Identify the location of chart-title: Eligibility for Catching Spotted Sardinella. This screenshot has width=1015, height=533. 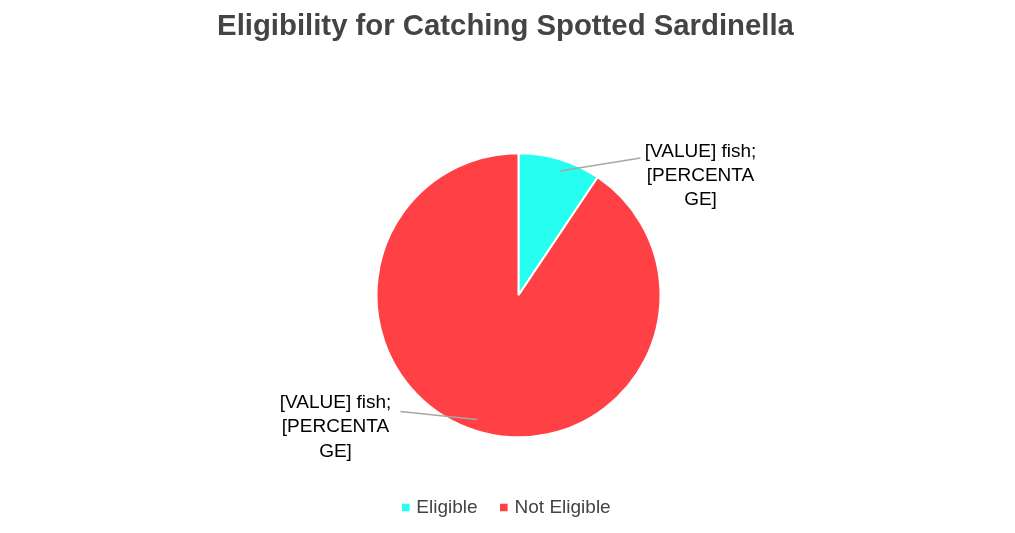
(506, 24).